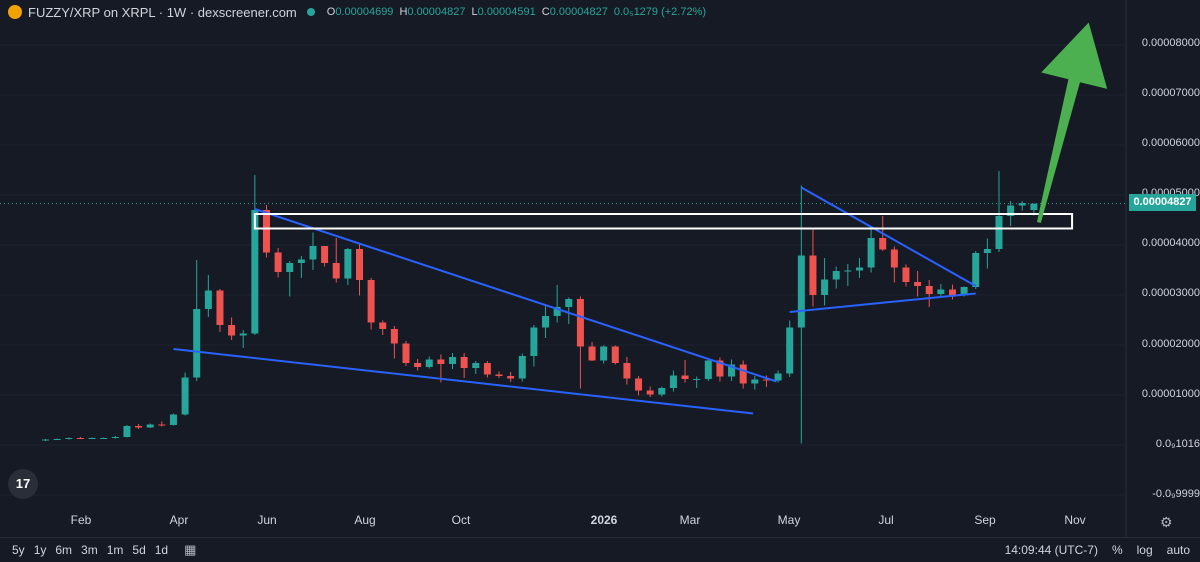 Image resolution: width=1200 pixels, height=562 pixels. I want to click on price-tick: 0.00002000, so click(1170, 344).